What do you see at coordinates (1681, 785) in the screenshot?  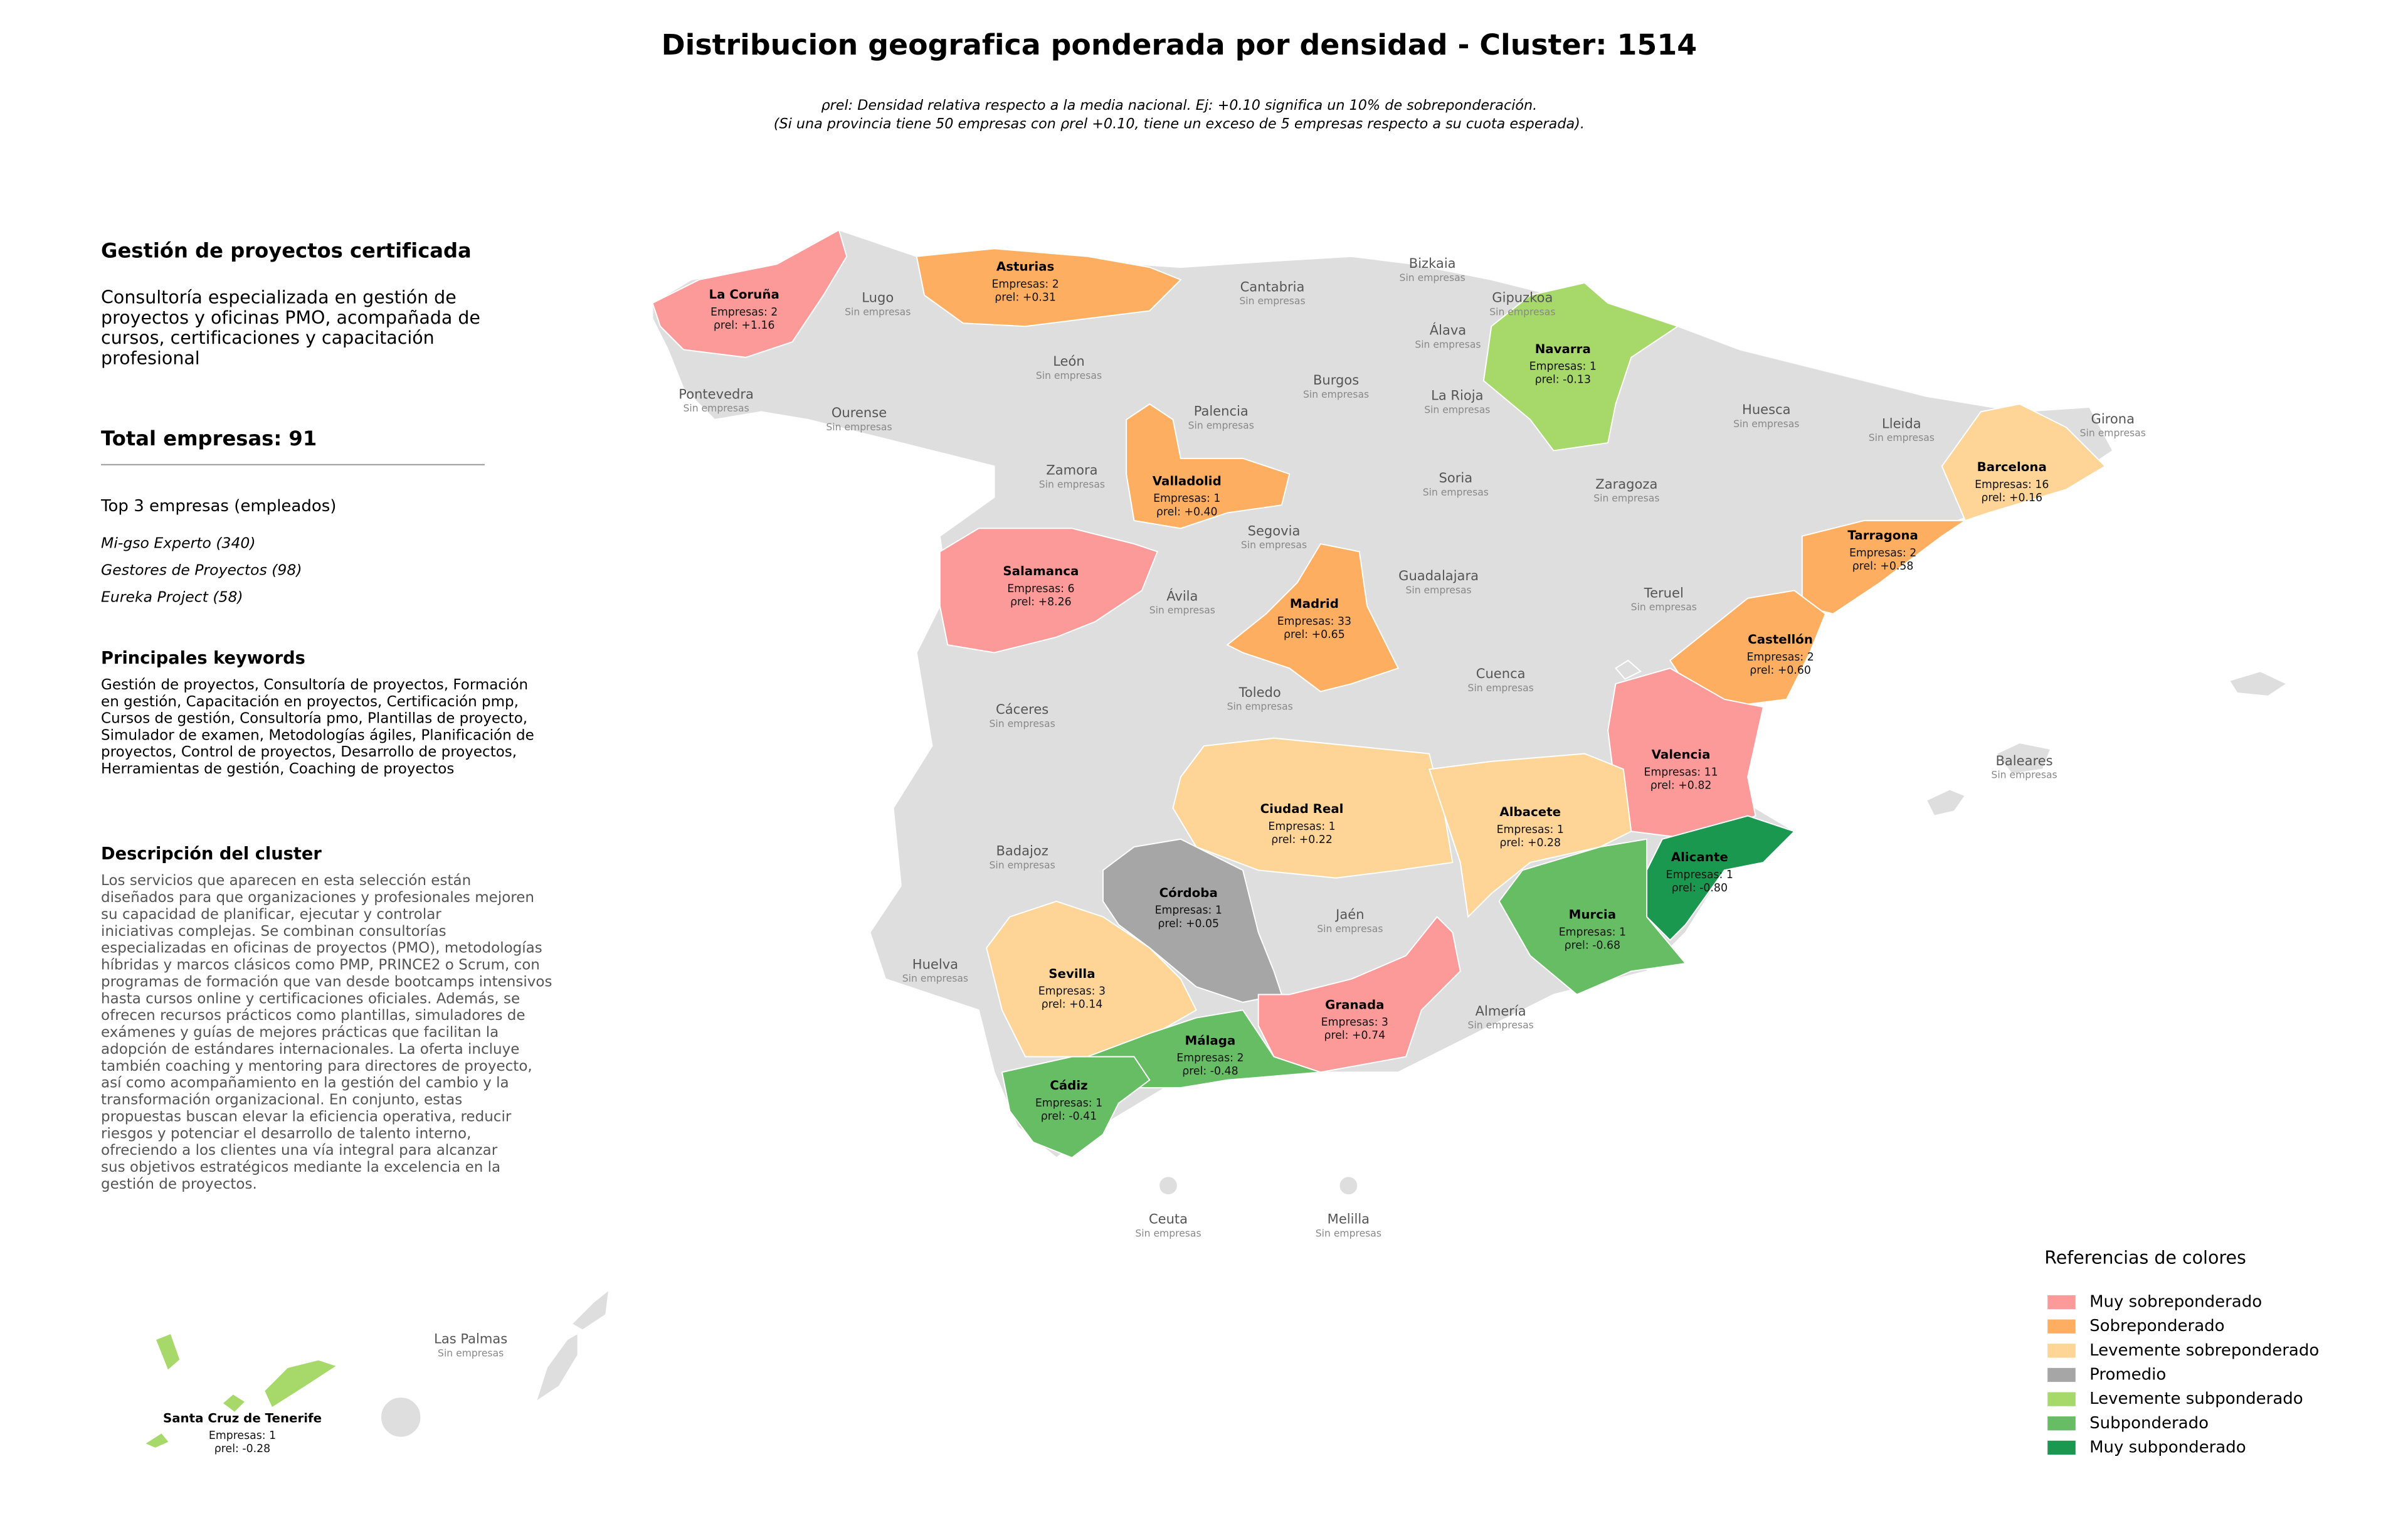 I see `province-rho: ρrel: +0.82` at bounding box center [1681, 785].